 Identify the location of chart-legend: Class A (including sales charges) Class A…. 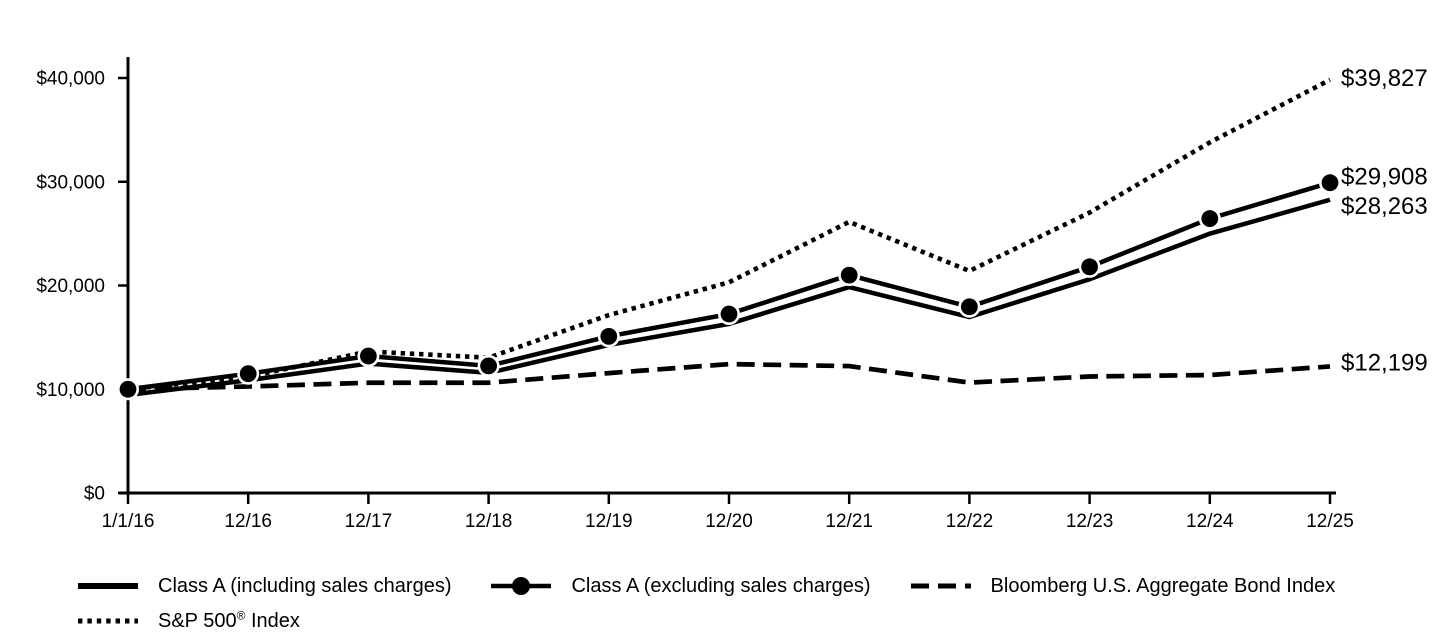
(756, 605).